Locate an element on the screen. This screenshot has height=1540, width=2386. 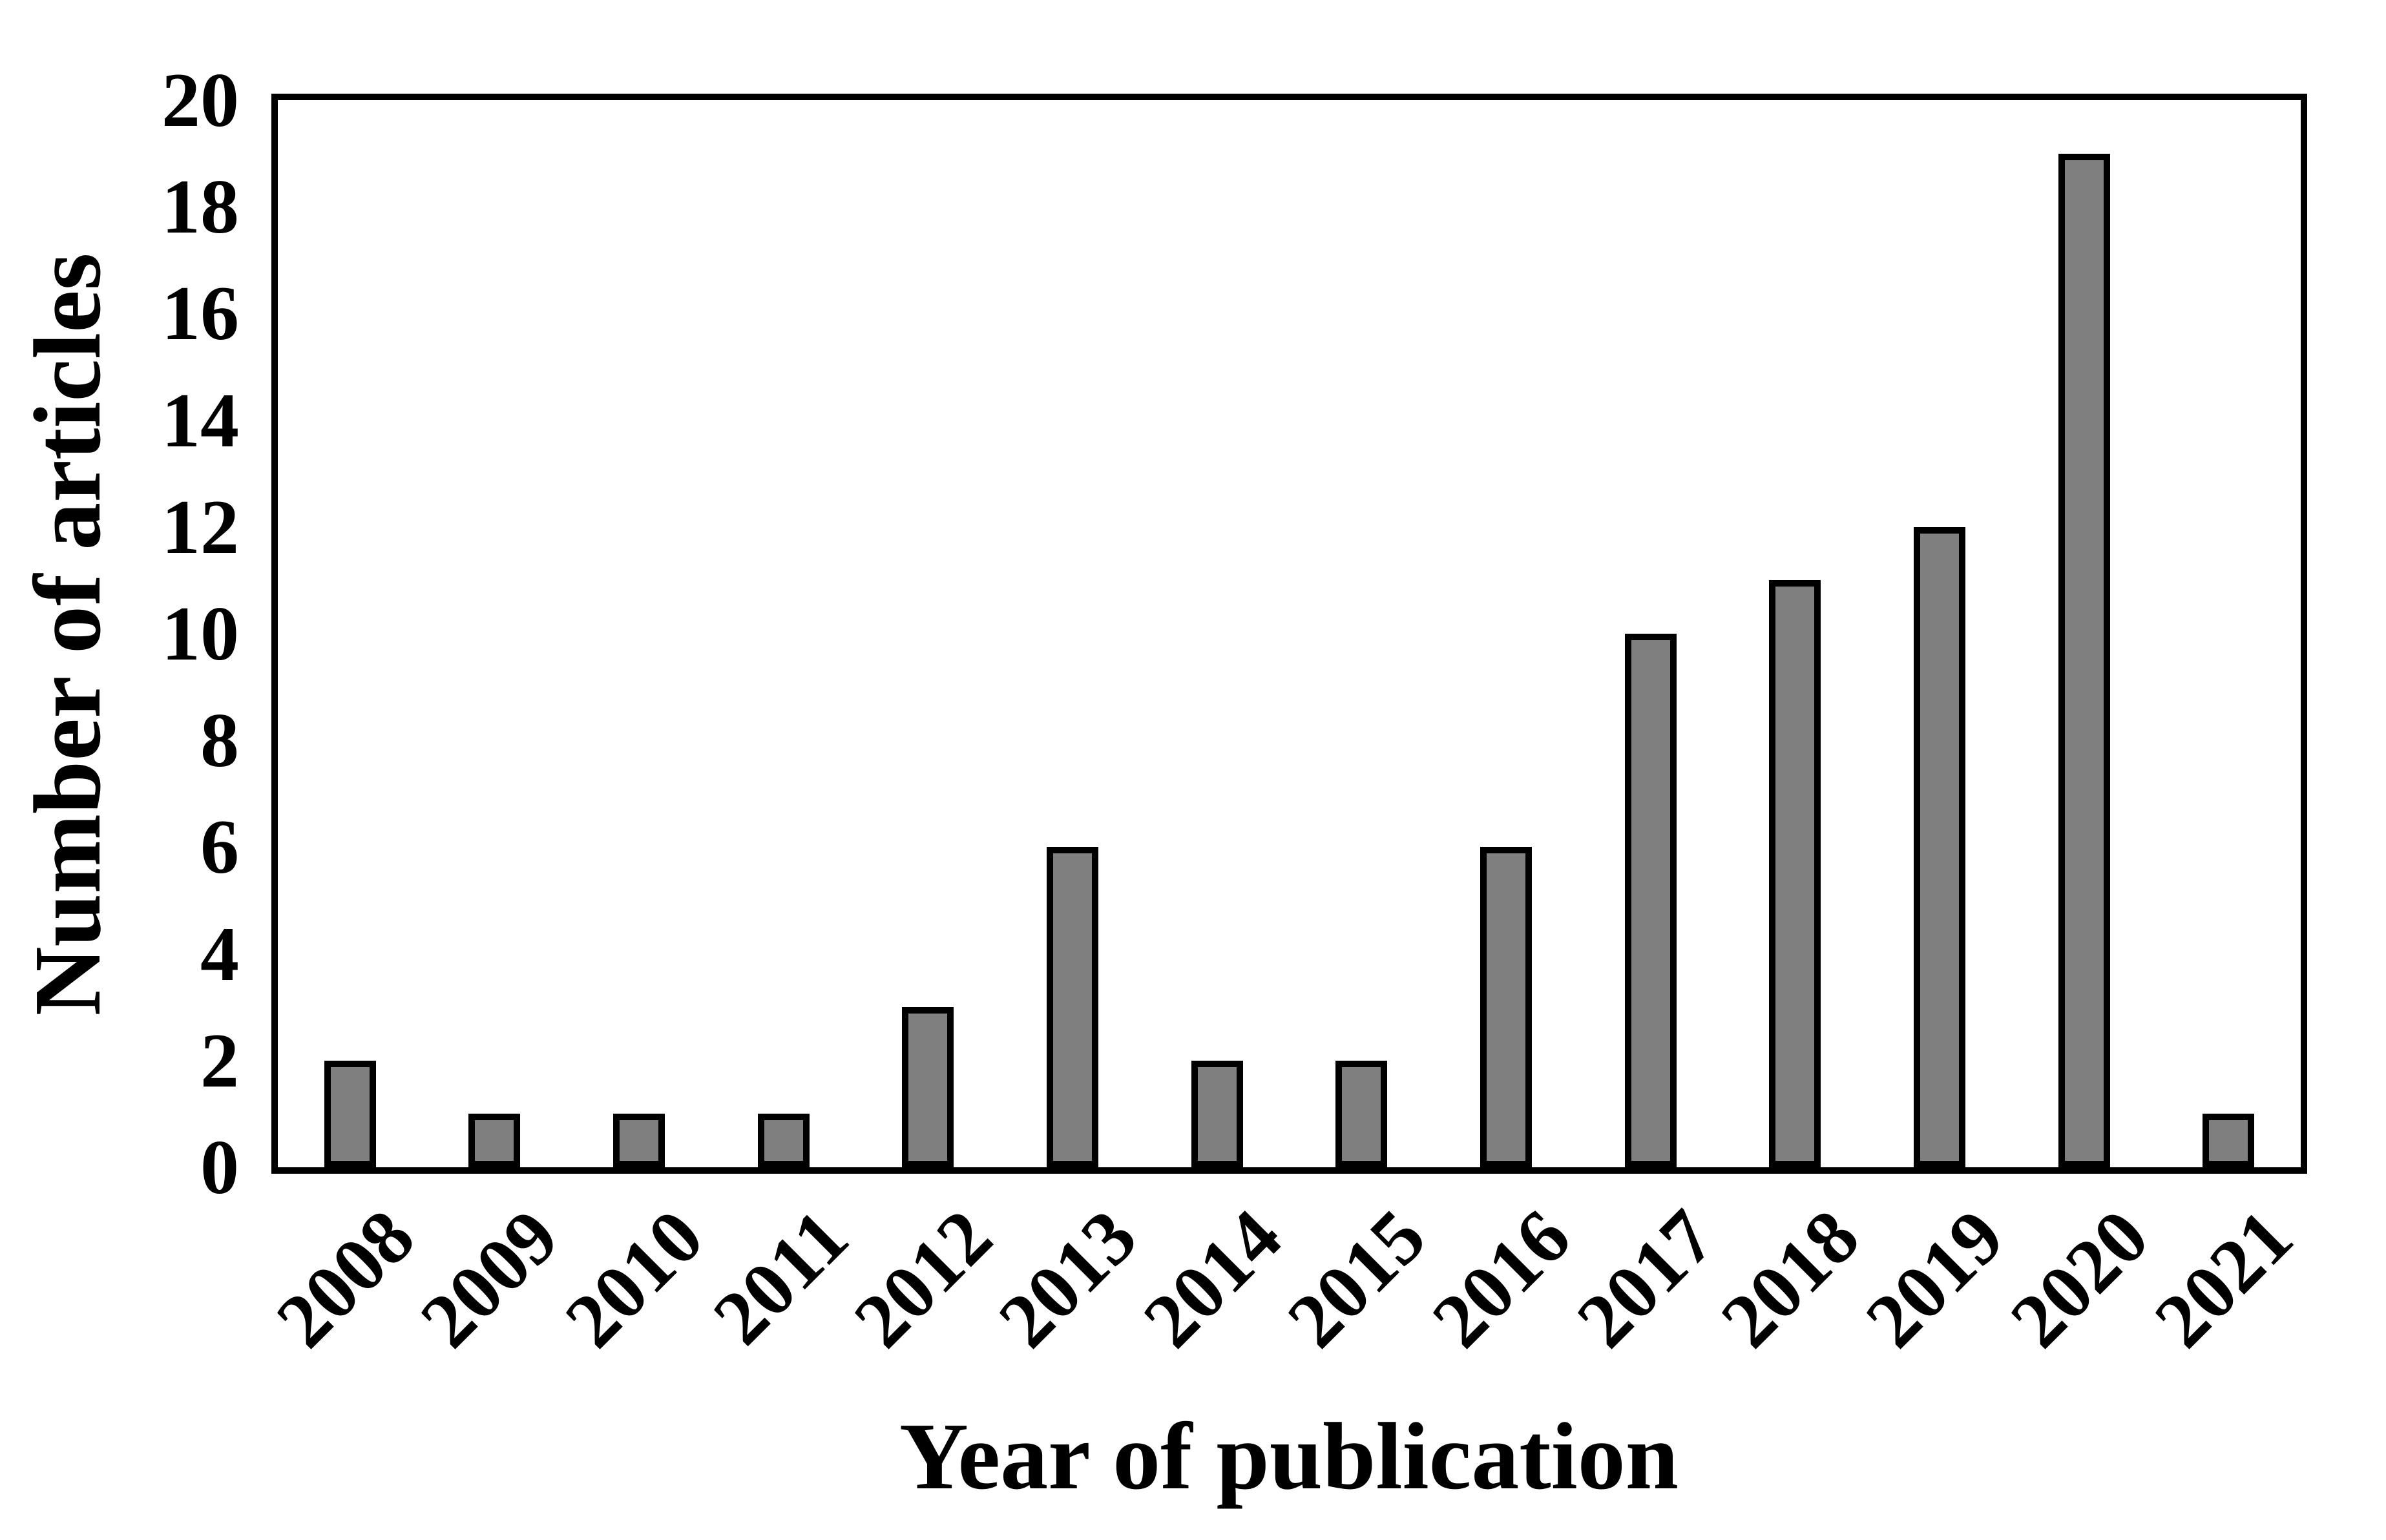
bar-2009 is located at coordinates (495, 1140).